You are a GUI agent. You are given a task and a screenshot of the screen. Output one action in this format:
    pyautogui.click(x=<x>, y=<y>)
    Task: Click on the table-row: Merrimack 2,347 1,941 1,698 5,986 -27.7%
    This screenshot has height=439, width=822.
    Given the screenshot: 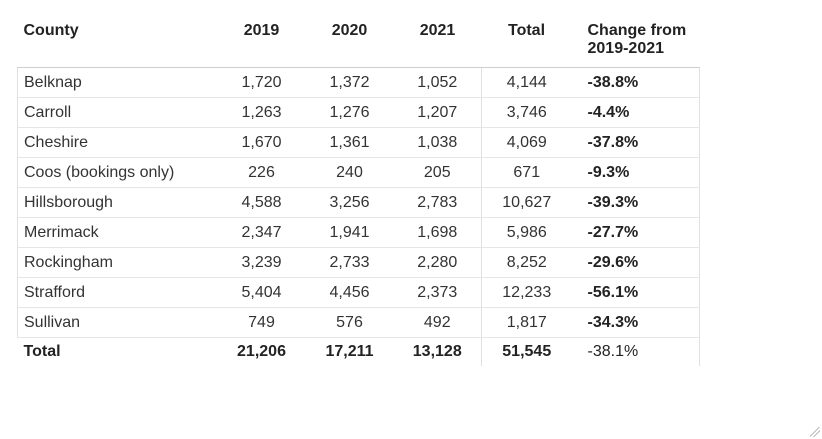 What is the action you would take?
    pyautogui.click(x=358, y=232)
    